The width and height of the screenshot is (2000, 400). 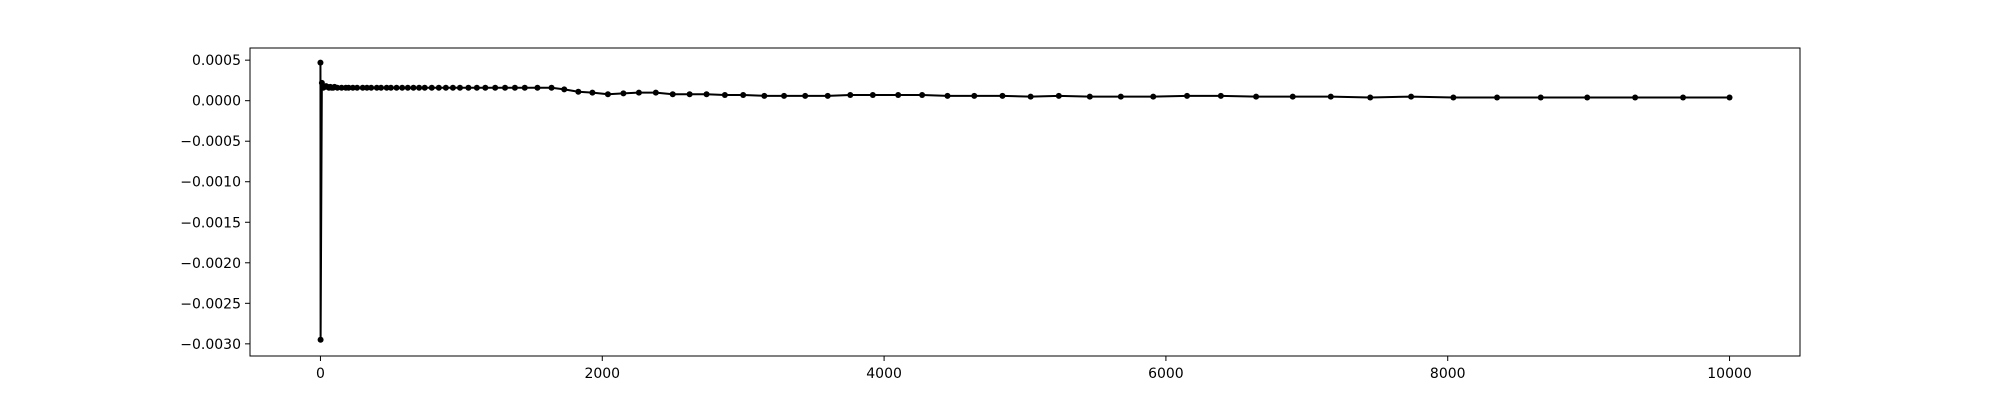 What do you see at coordinates (884, 374) in the screenshot?
I see `x-tick-label: 4000` at bounding box center [884, 374].